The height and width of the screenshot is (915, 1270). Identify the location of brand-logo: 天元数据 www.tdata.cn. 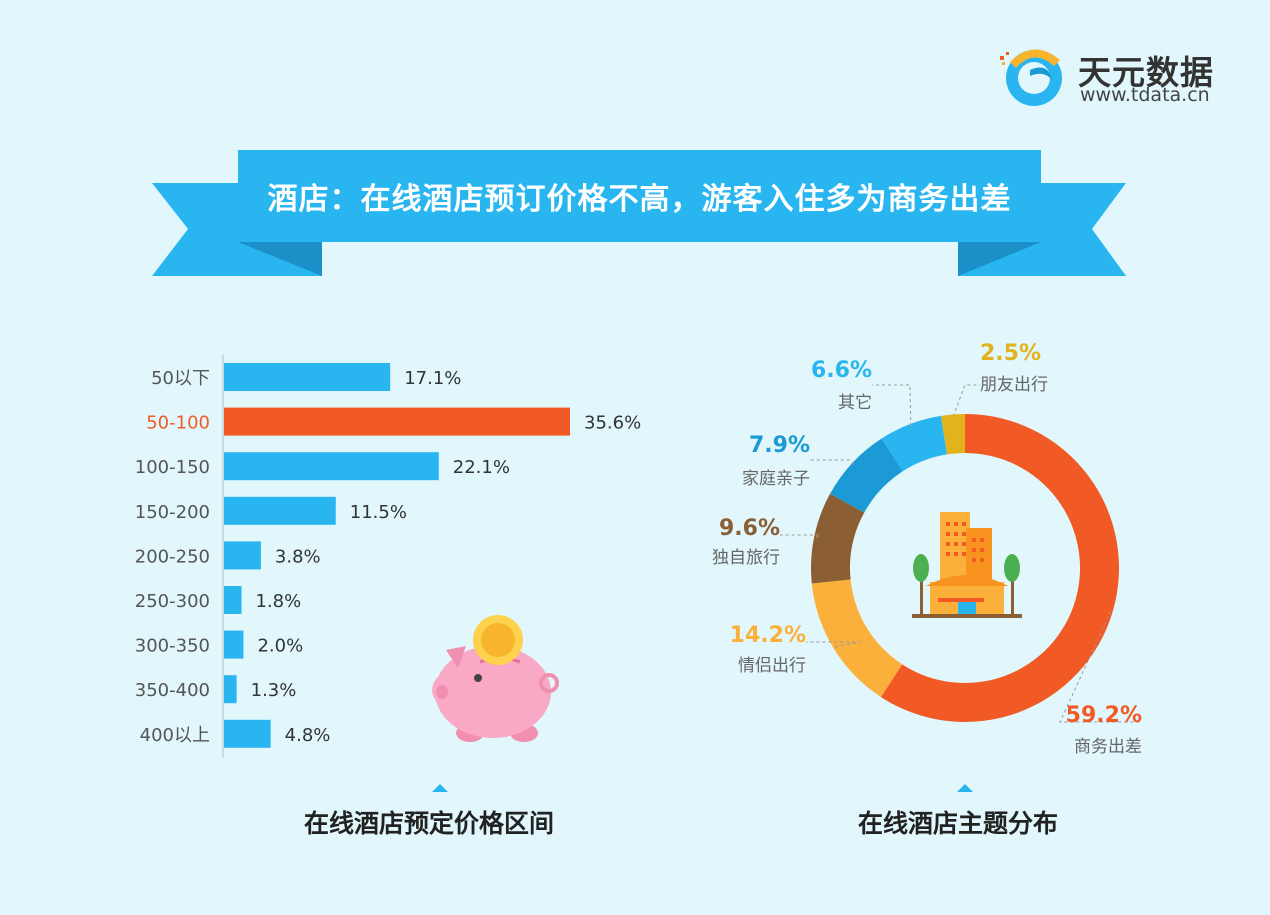
(1116, 75).